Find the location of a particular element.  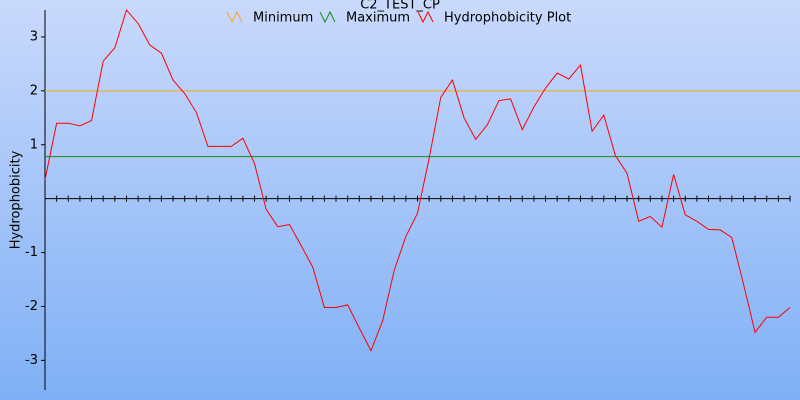

chart-title: C2_TEST_CP is located at coordinates (400, 6).